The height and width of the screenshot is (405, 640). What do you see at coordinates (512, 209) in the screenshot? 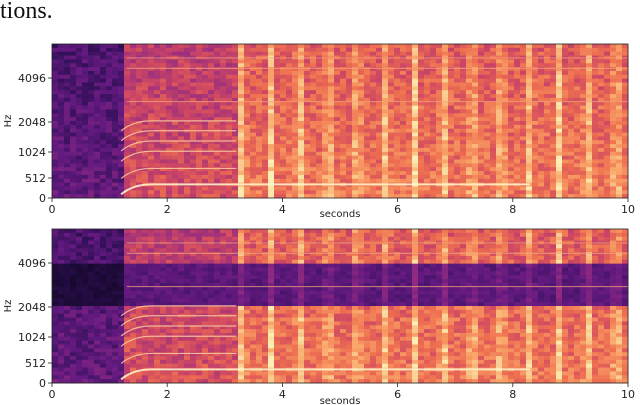
I see `x-tick-label: 8` at bounding box center [512, 209].